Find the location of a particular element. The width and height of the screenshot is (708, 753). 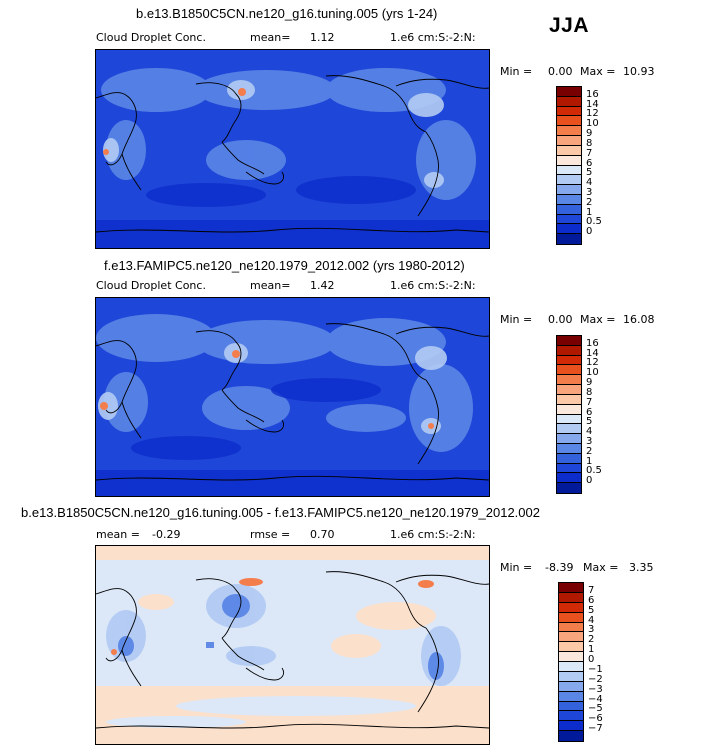

panel2-min-label: Min = is located at coordinates (516, 319).